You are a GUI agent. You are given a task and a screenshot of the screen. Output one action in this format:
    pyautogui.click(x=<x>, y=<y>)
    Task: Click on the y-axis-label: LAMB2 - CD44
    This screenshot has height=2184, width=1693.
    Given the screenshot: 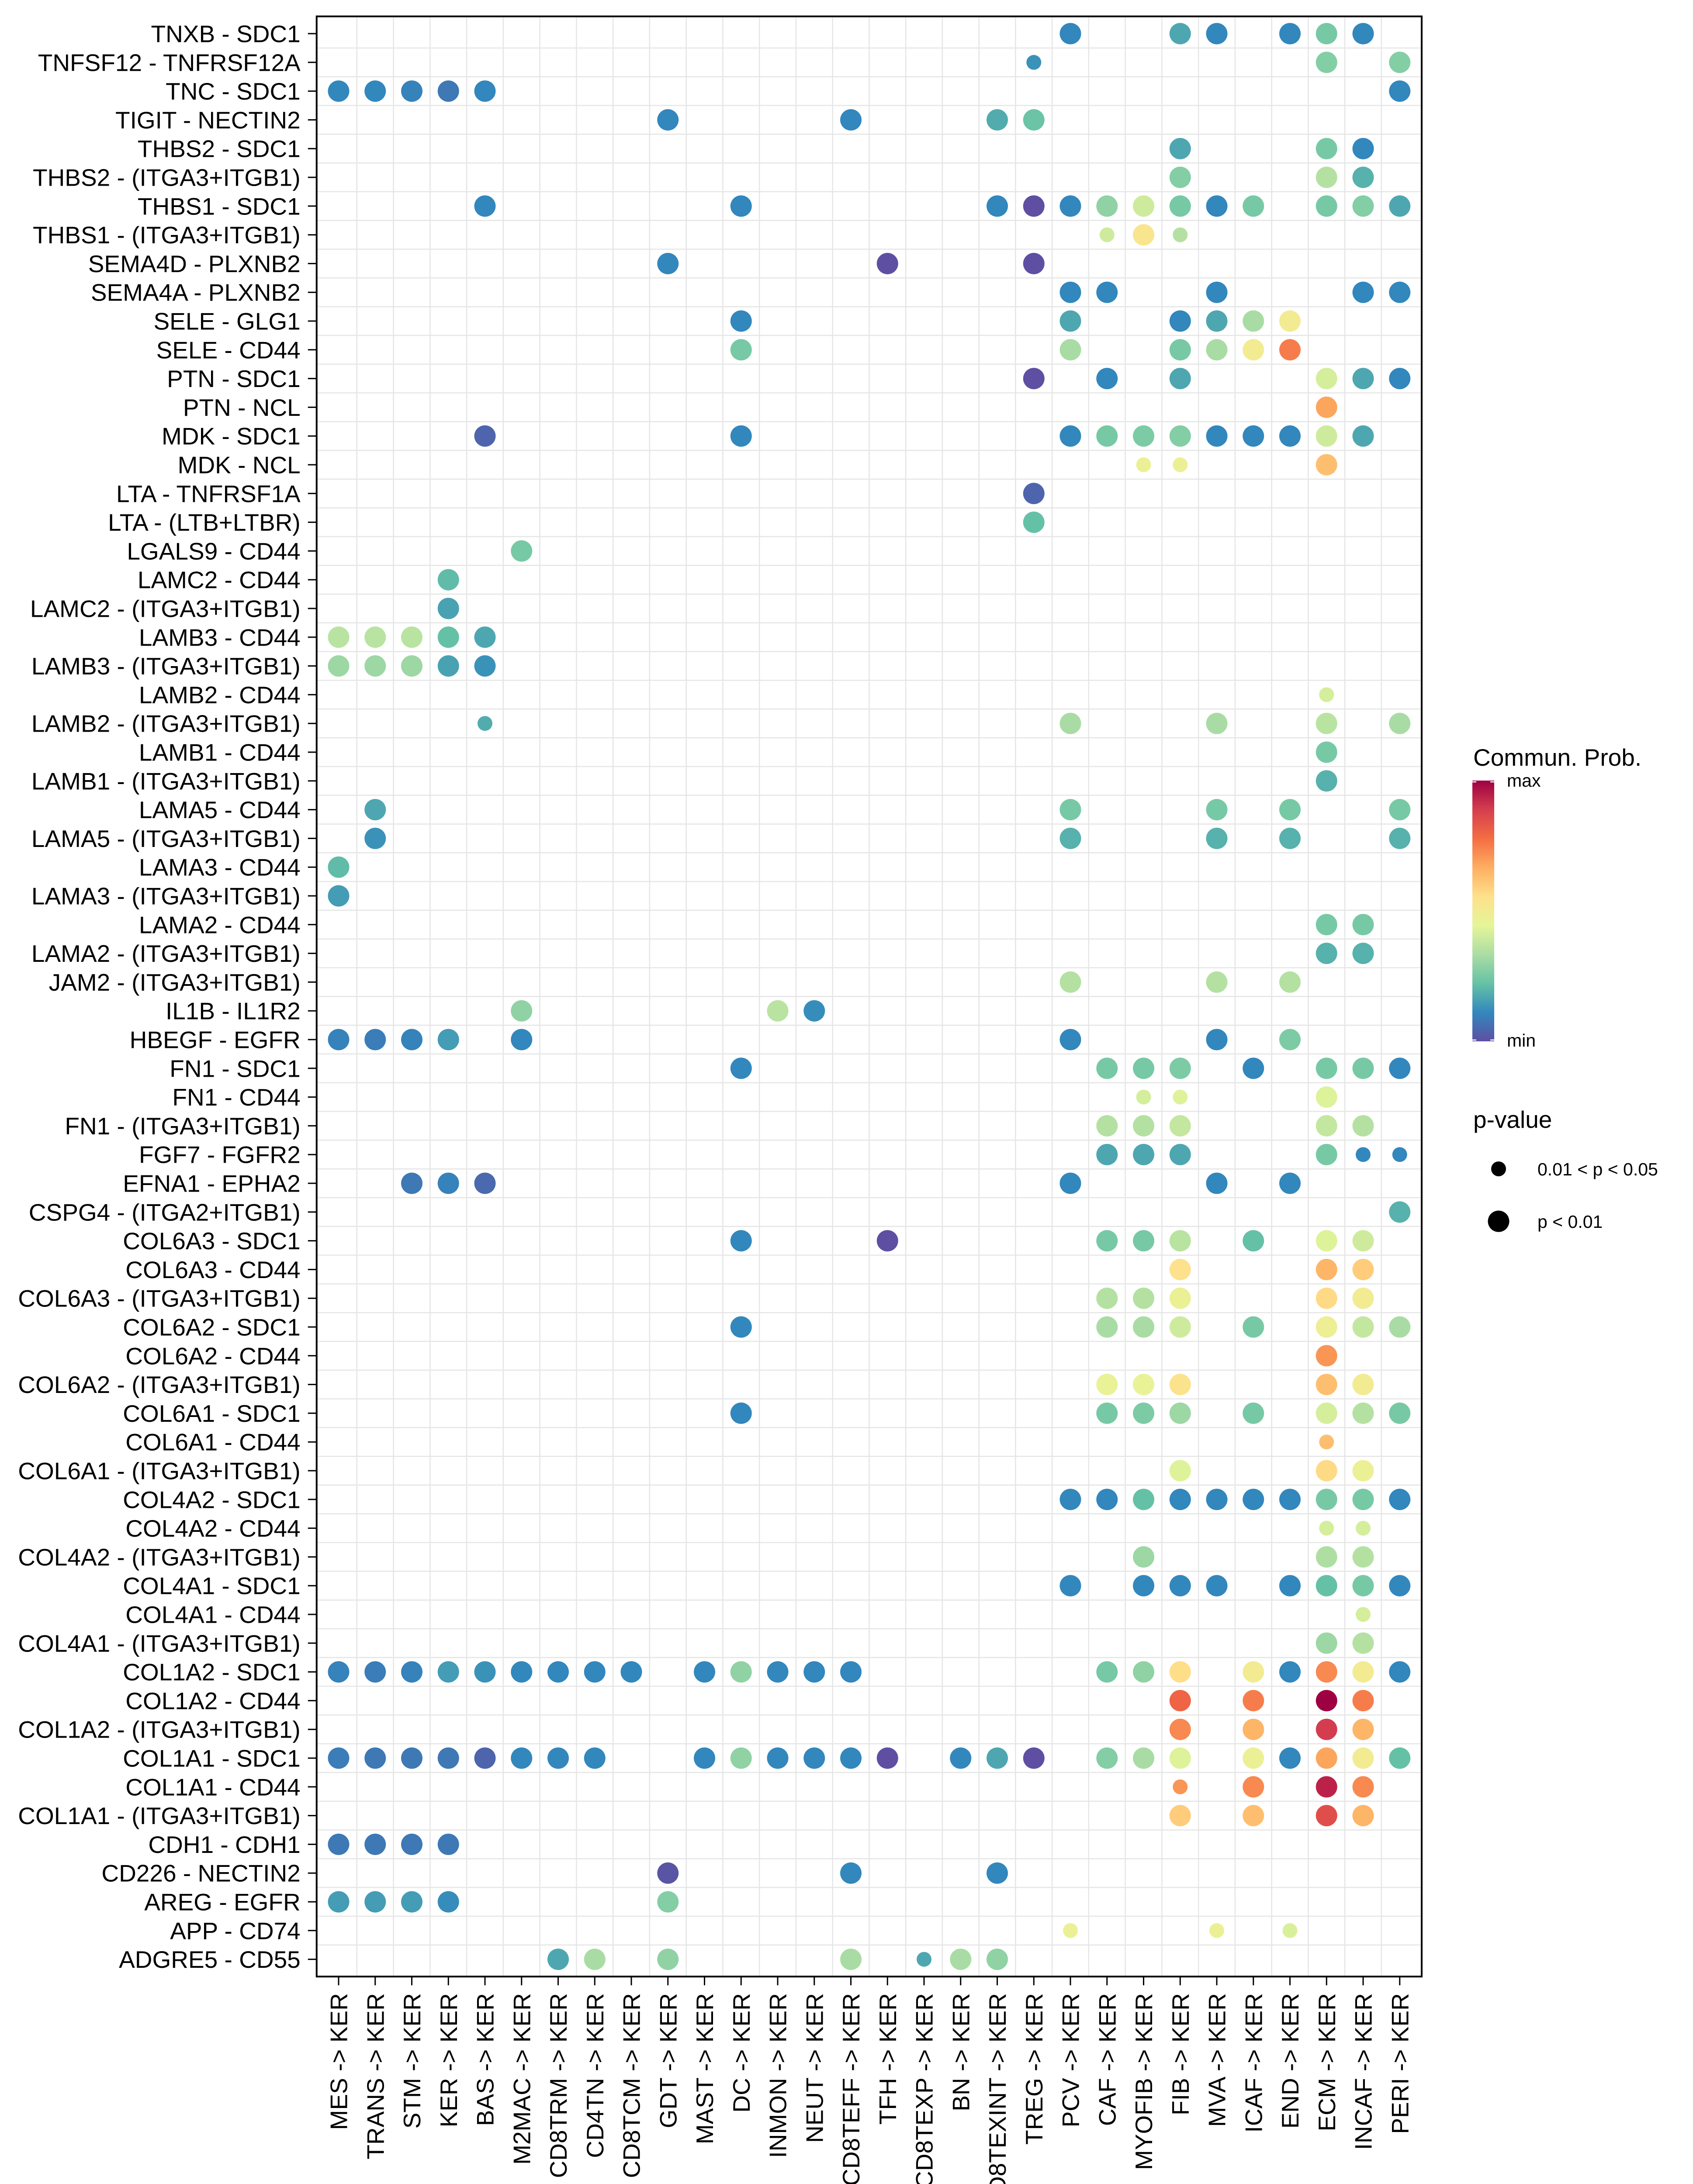 What is the action you would take?
    pyautogui.click(x=220, y=694)
    